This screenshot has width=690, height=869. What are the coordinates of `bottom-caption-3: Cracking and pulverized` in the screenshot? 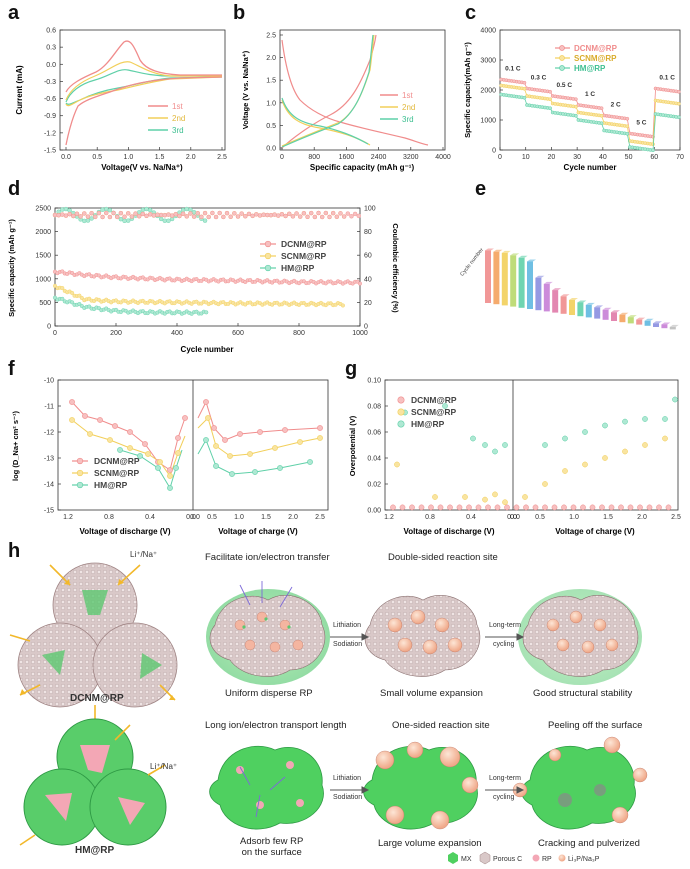 It's located at (589, 843).